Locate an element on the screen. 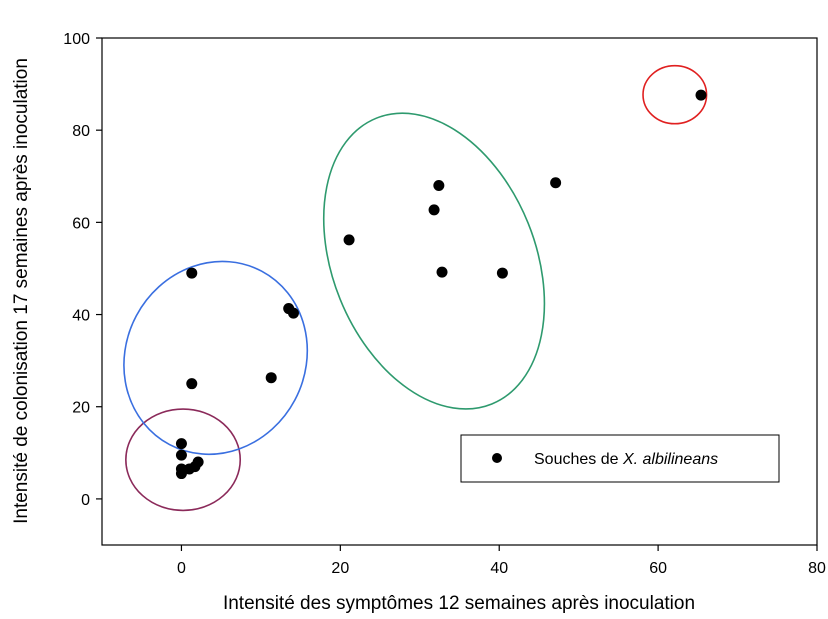 The height and width of the screenshot is (619, 828). x-tick-label: 80 is located at coordinates (817, 568).